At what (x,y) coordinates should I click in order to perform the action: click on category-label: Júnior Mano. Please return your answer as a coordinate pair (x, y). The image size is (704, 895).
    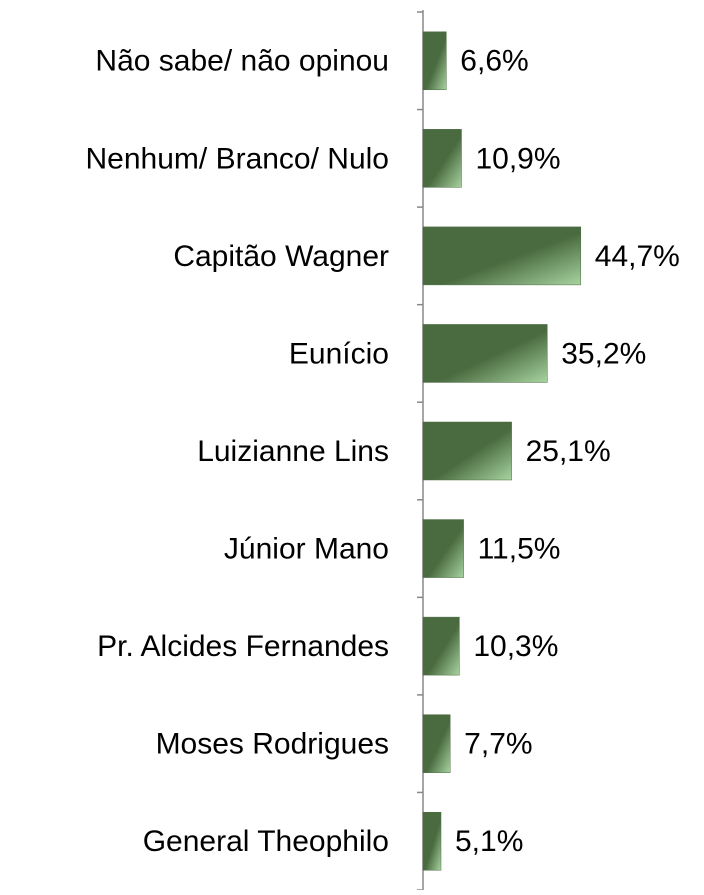
    Looking at the image, I should click on (306, 548).